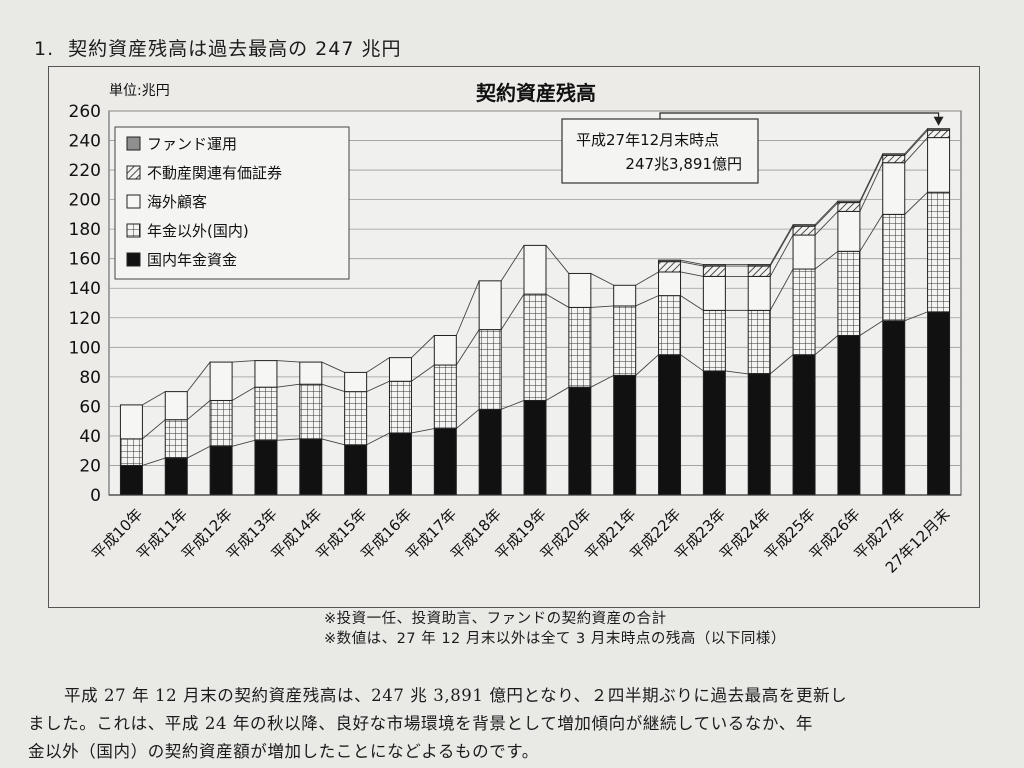 This screenshot has height=768, width=1024. I want to click on y-tick-label: 140, so click(85, 289).